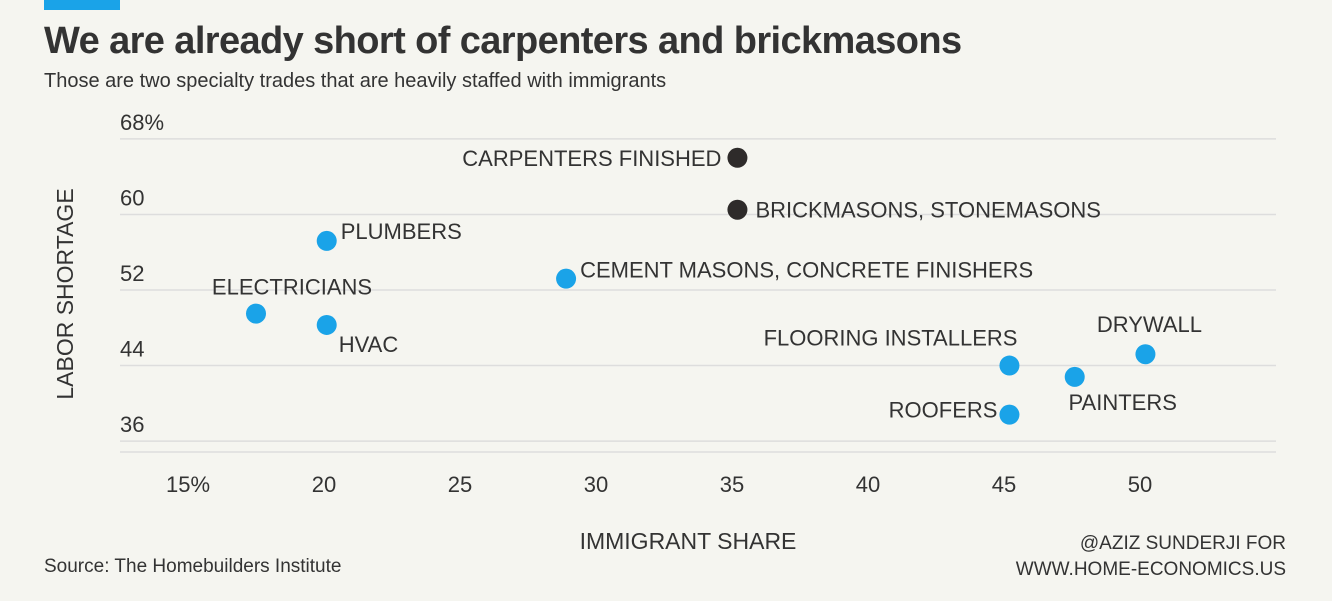 This screenshot has height=601, width=1332. Describe the element at coordinates (132, 273) in the screenshot. I see `y-tick-label-52: 52` at that location.